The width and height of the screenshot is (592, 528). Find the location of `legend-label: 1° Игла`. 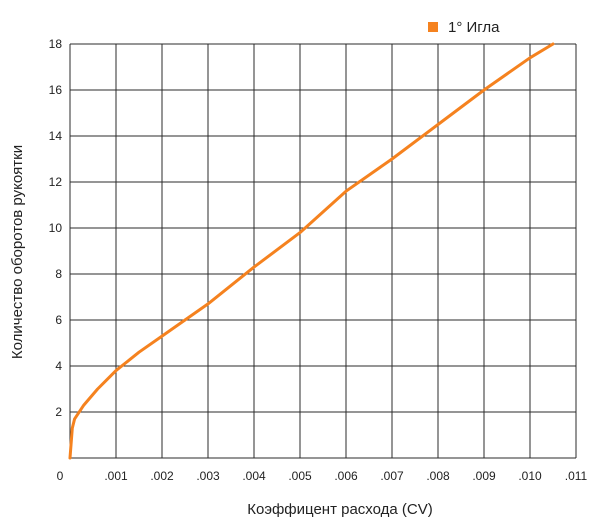

legend-label: 1° Игла is located at coordinates (474, 27).